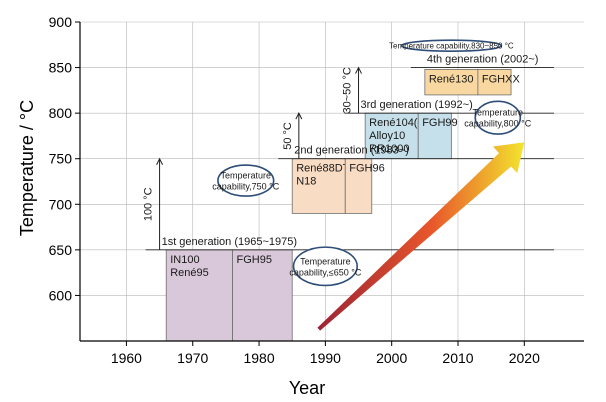  I want to click on y-tick-label: 600, so click(61, 295).